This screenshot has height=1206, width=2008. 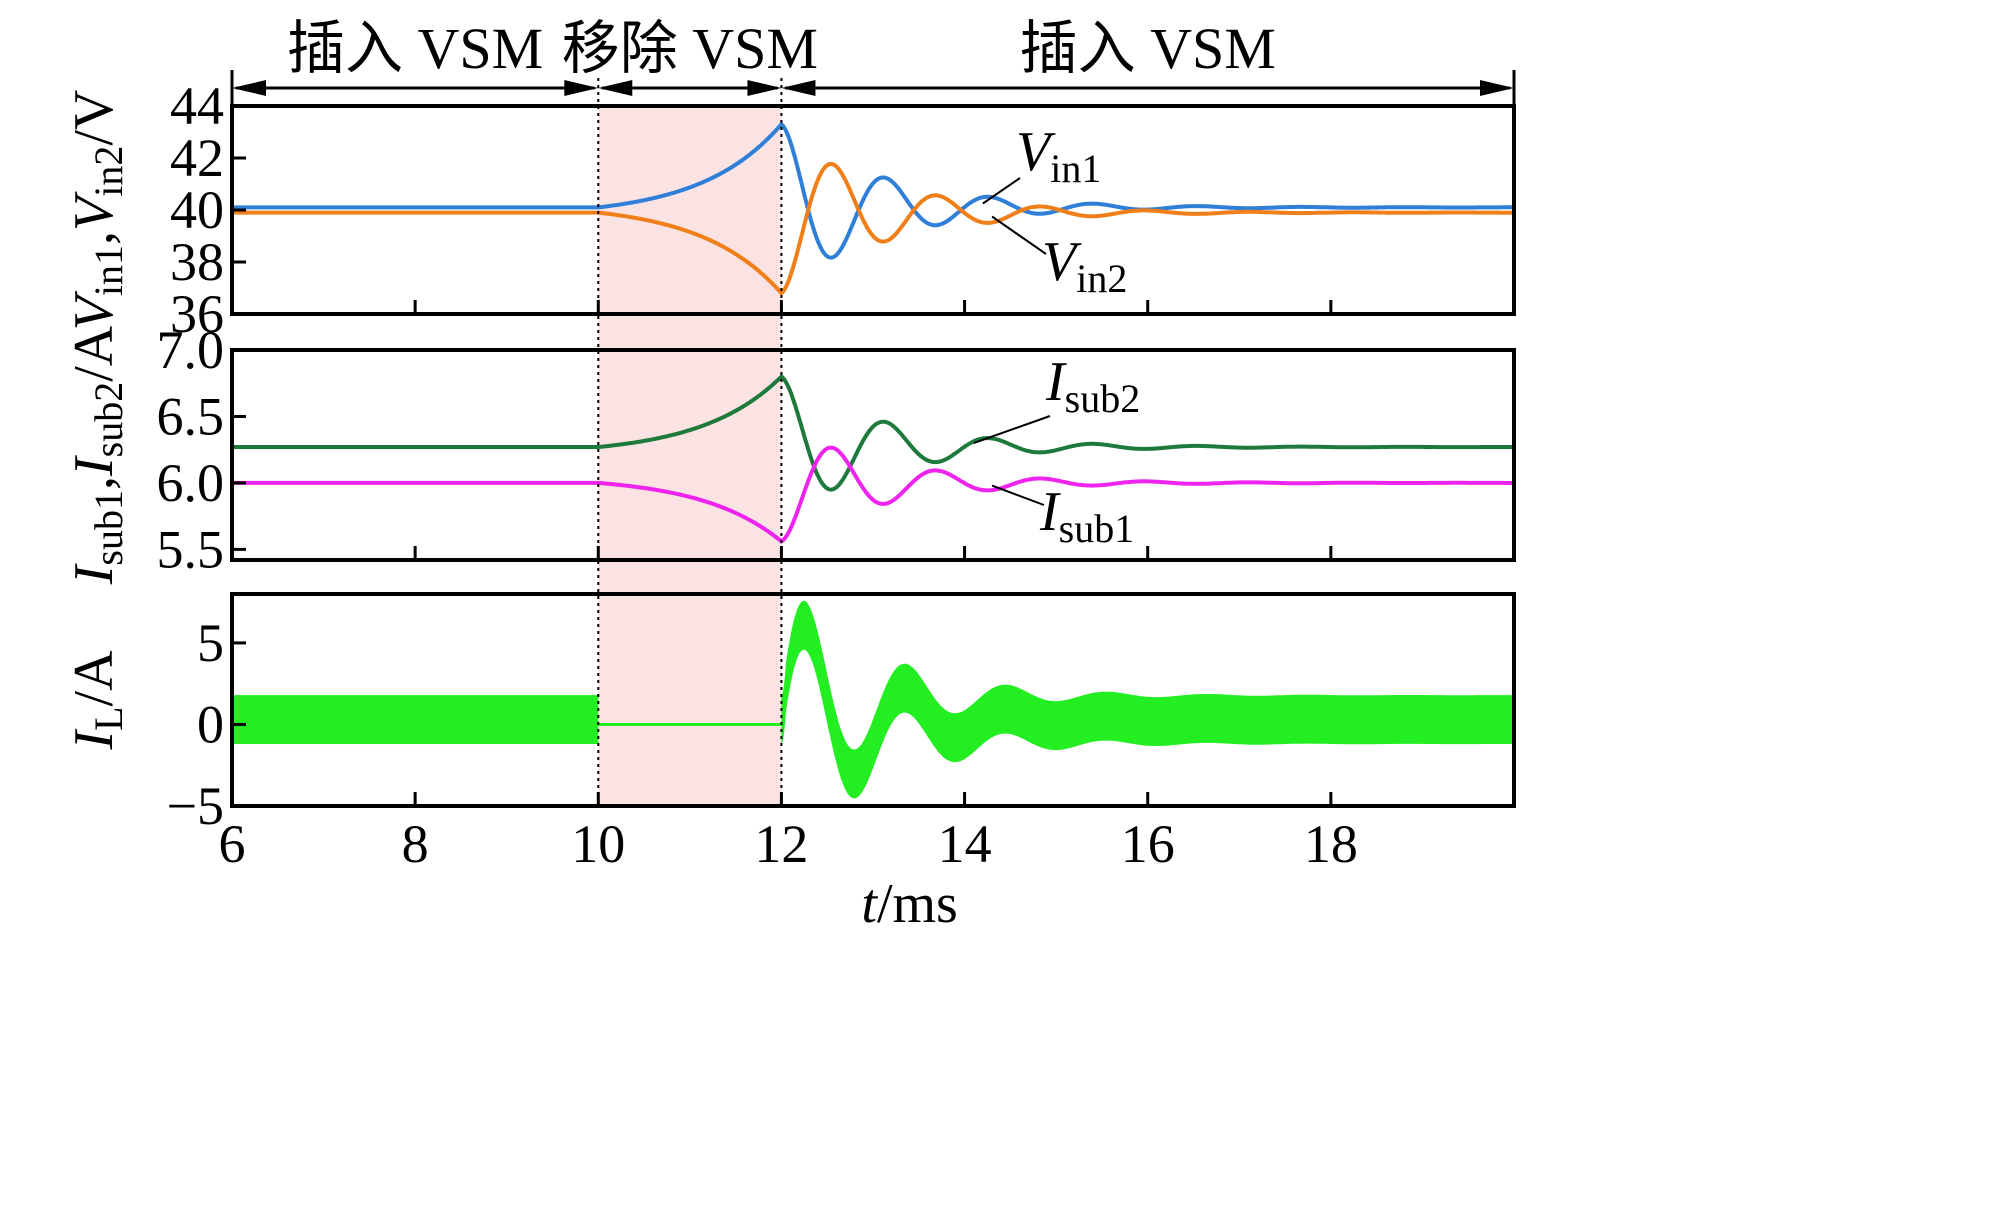 I want to click on current-y-axis-label: Isub1,Isub2/A, so click(x=97, y=455).